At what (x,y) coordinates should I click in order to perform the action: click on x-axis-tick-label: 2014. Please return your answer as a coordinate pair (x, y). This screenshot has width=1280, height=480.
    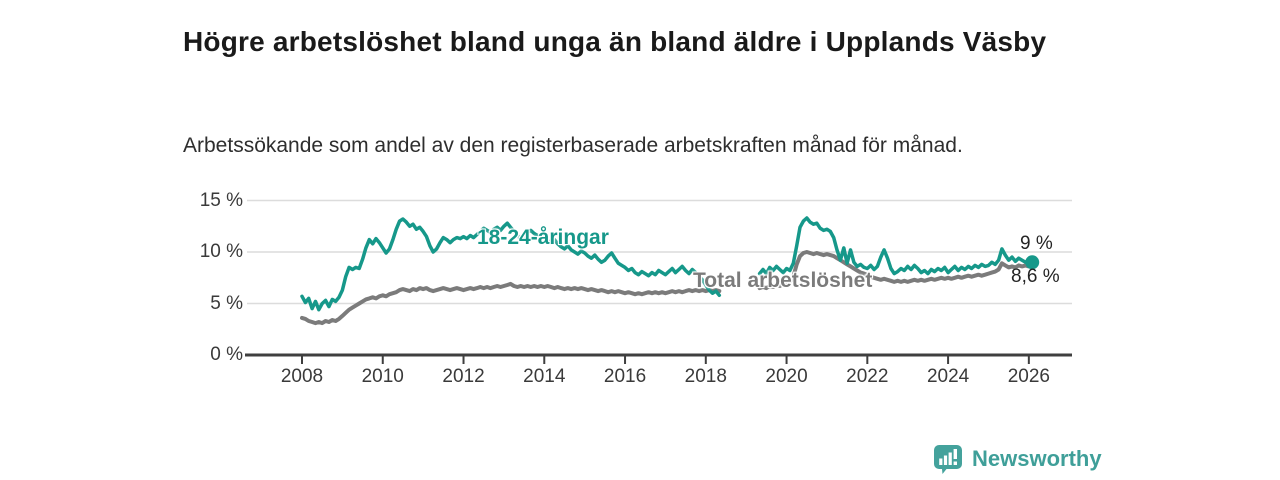
    Looking at the image, I should click on (544, 376).